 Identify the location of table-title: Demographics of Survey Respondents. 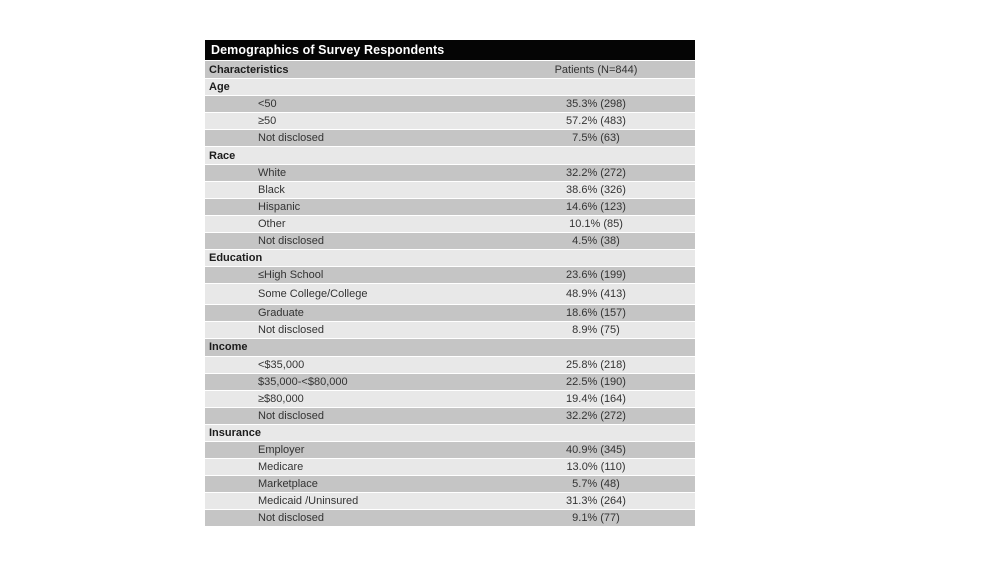
(450, 50).